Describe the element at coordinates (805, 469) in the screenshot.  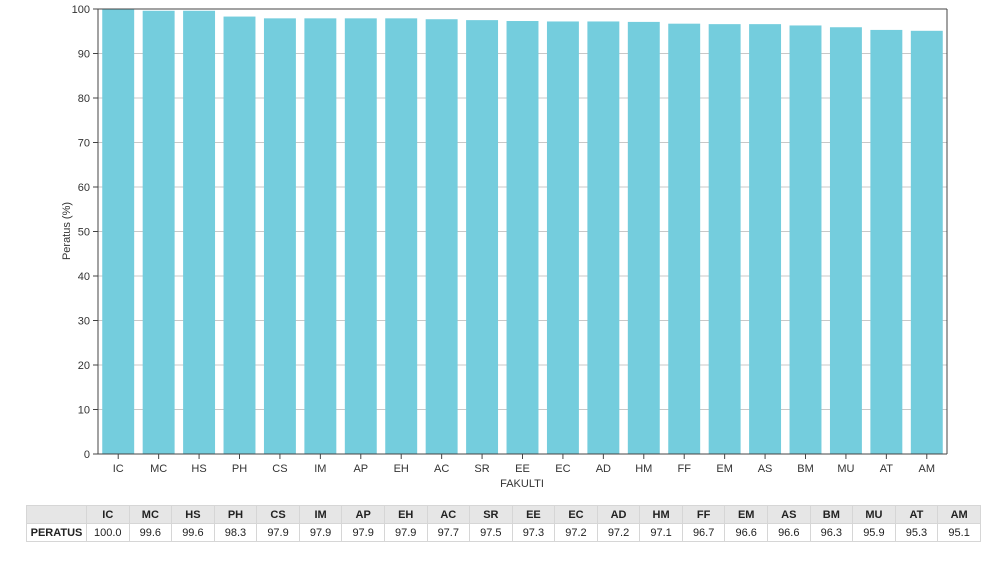
I see `x-tick-label: BM` at that location.